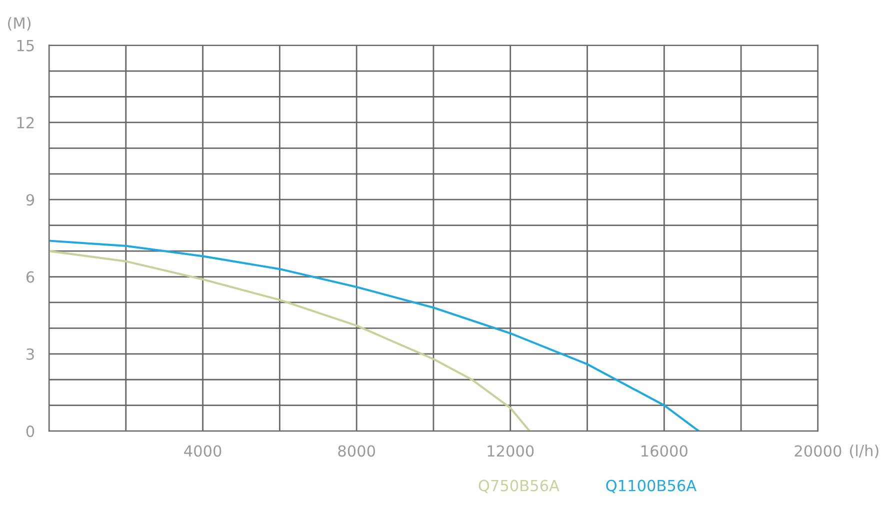  Describe the element at coordinates (30, 277) in the screenshot. I see `y-tick-label: 6` at that location.